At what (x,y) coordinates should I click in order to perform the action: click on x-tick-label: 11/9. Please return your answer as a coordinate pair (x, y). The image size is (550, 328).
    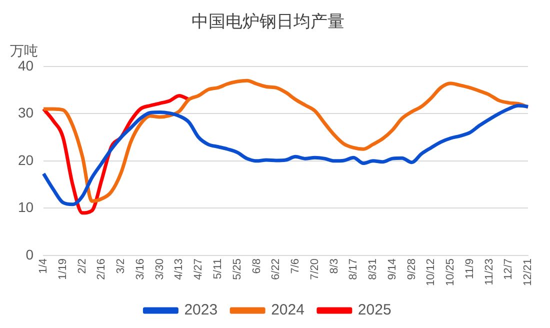
    Looking at the image, I should click on (470, 269).